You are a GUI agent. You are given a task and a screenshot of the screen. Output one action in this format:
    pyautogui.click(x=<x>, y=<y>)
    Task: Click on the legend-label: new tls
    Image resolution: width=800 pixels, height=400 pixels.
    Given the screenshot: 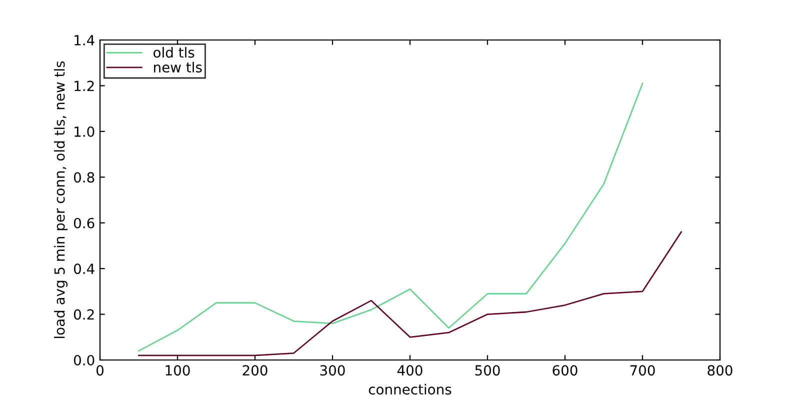 What is the action you would take?
    pyautogui.click(x=178, y=67)
    